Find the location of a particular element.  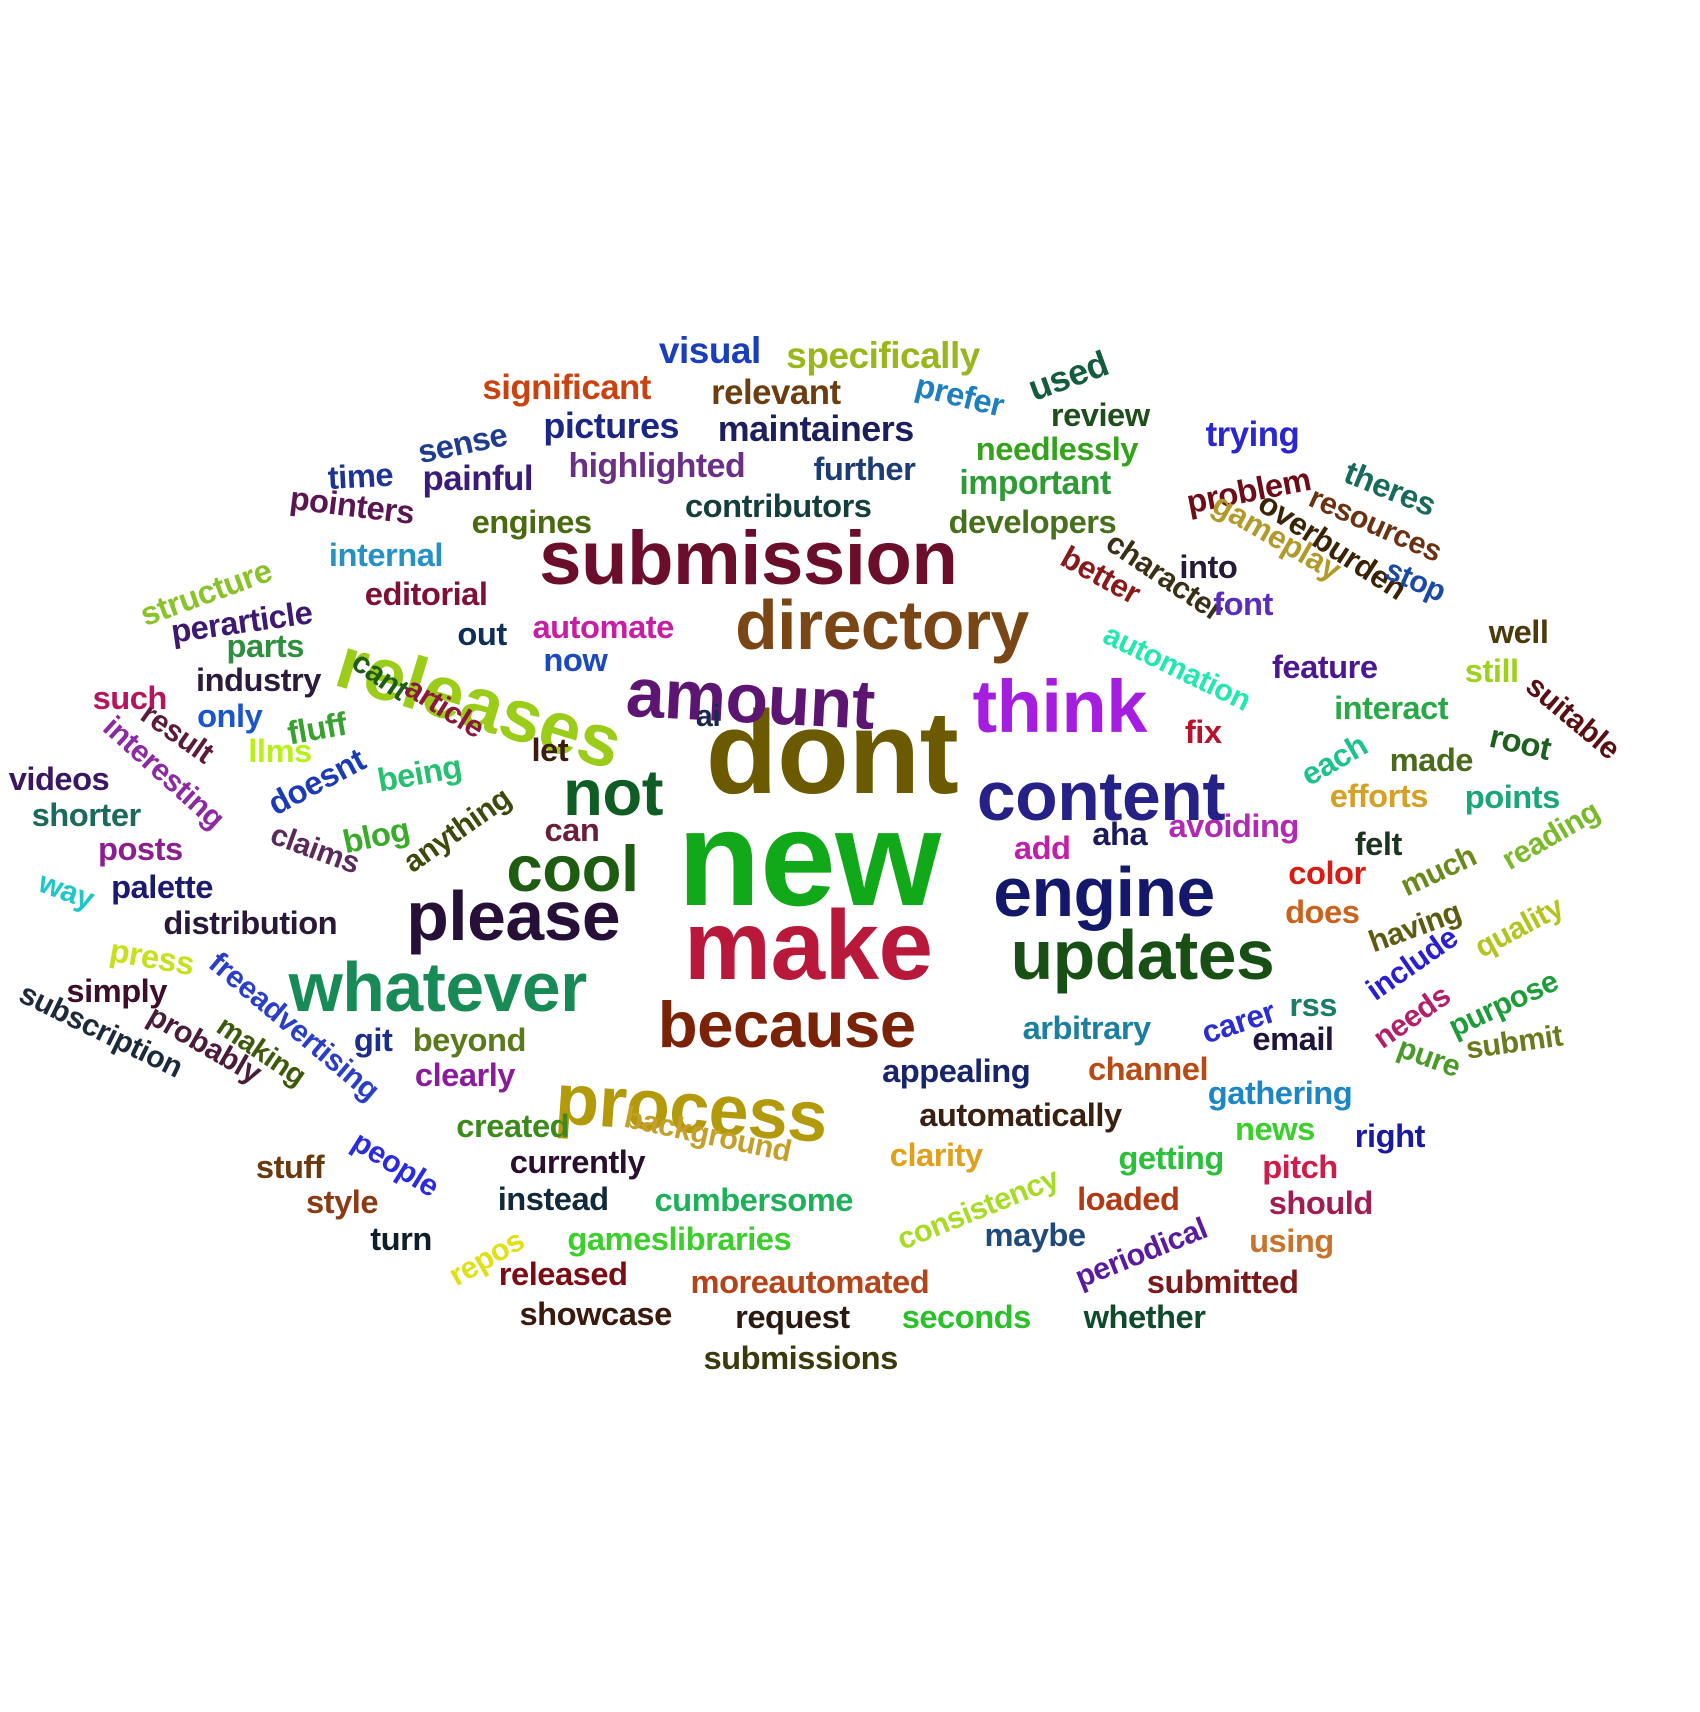

word-efforts: efforts is located at coordinates (1379, 795).